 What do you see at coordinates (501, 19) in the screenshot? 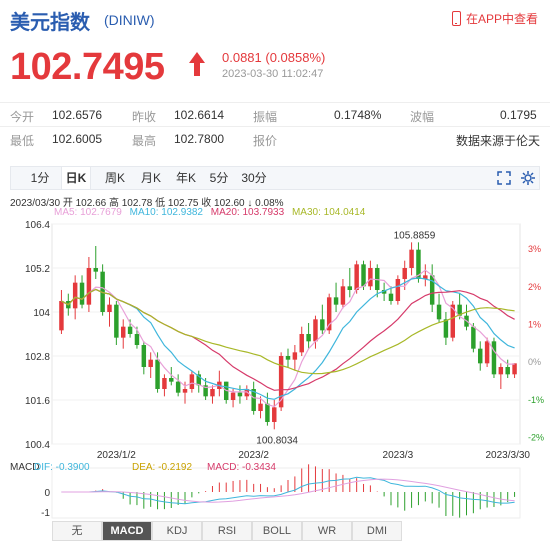
I see `open-in-app-label: 在APP中查看` at bounding box center [501, 19].